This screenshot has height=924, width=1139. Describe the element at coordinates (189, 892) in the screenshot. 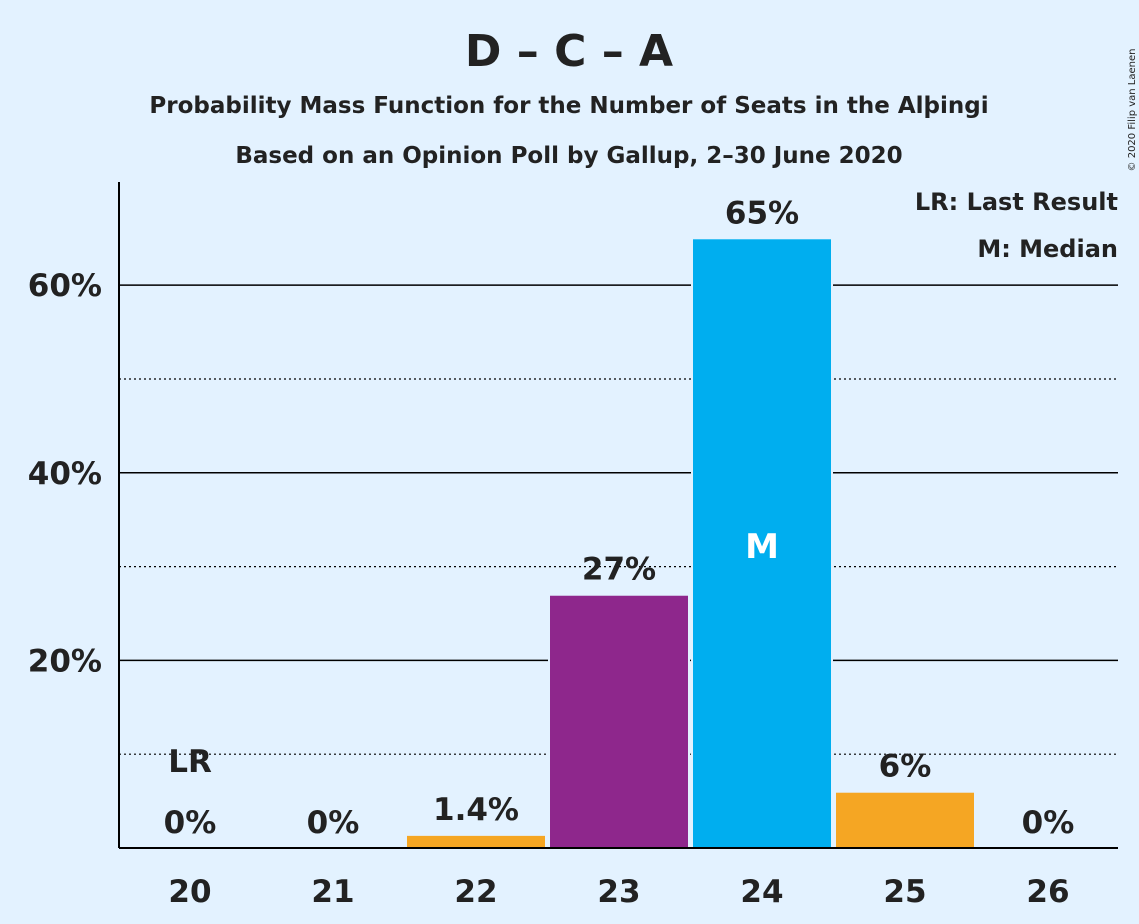

I see `x-tick-label: 20` at that location.